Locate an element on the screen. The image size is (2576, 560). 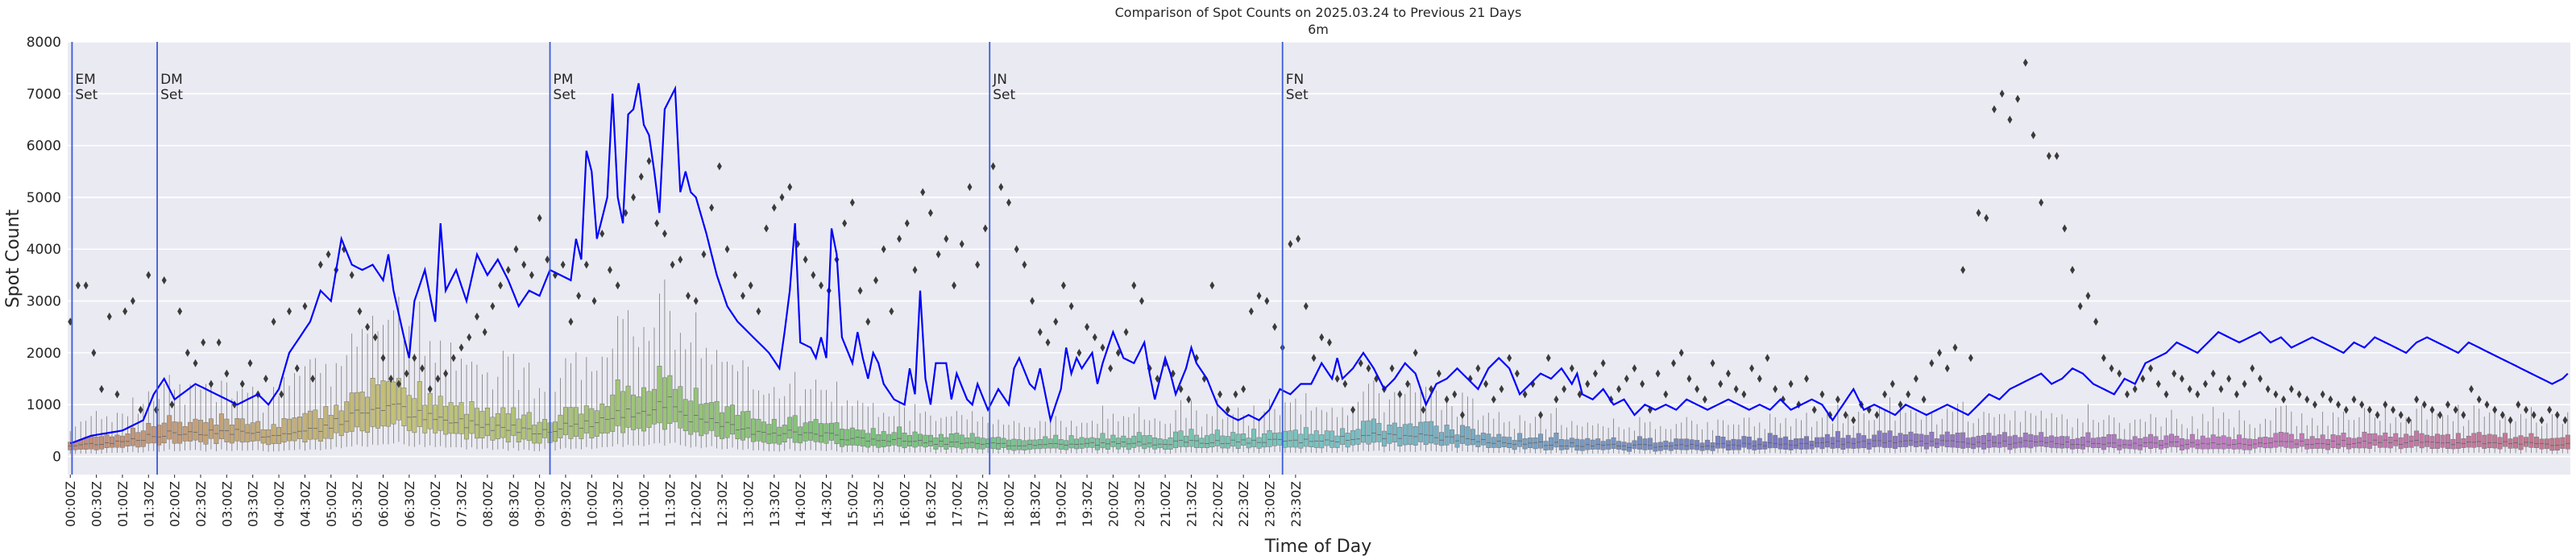
x-tick-label: 14:30Z is located at coordinates (827, 504).